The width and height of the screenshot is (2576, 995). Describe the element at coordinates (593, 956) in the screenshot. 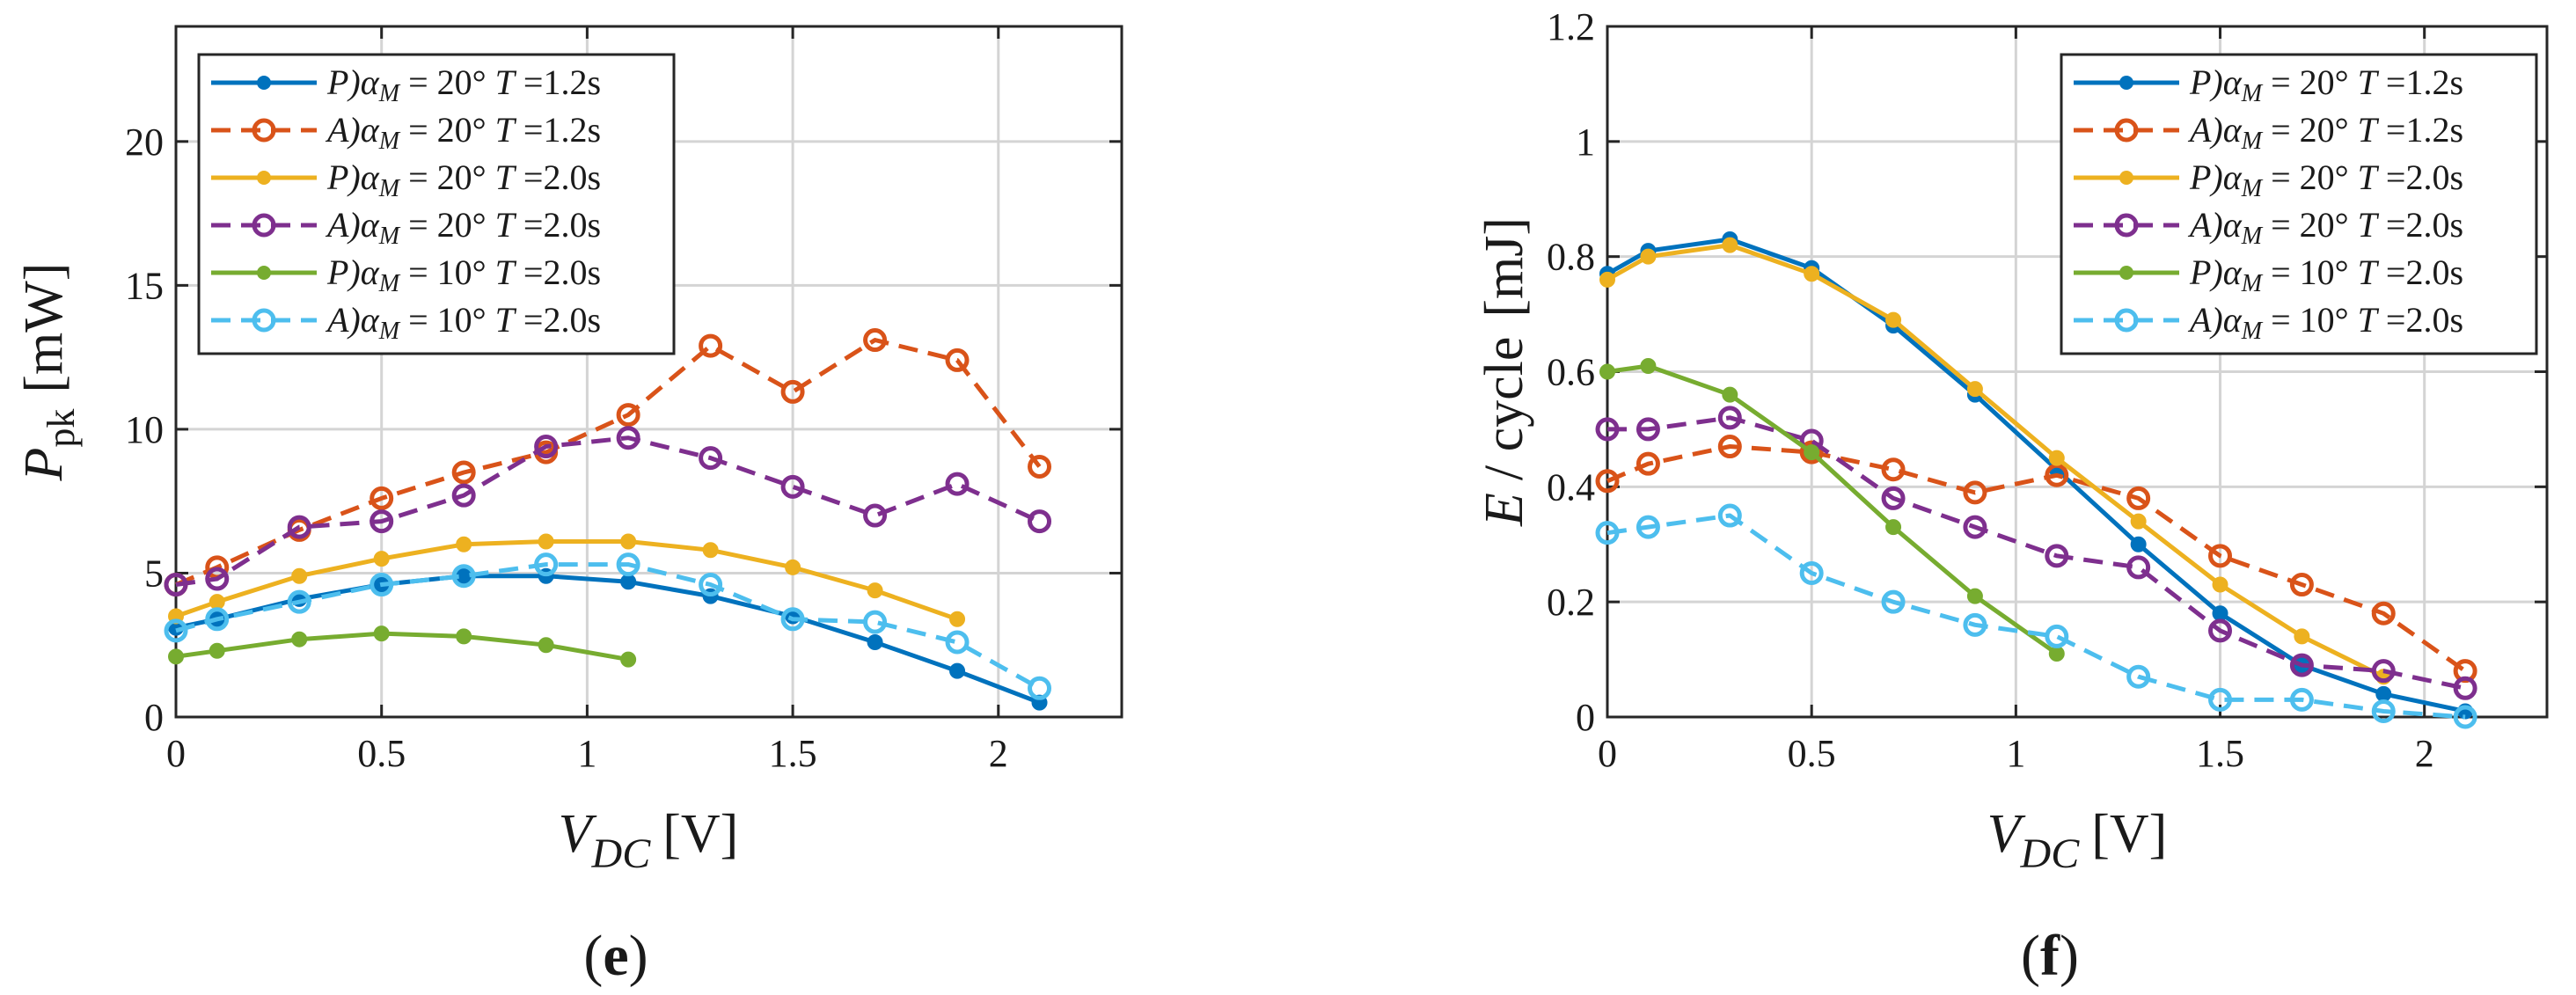

I see `caption-paren: (` at that location.